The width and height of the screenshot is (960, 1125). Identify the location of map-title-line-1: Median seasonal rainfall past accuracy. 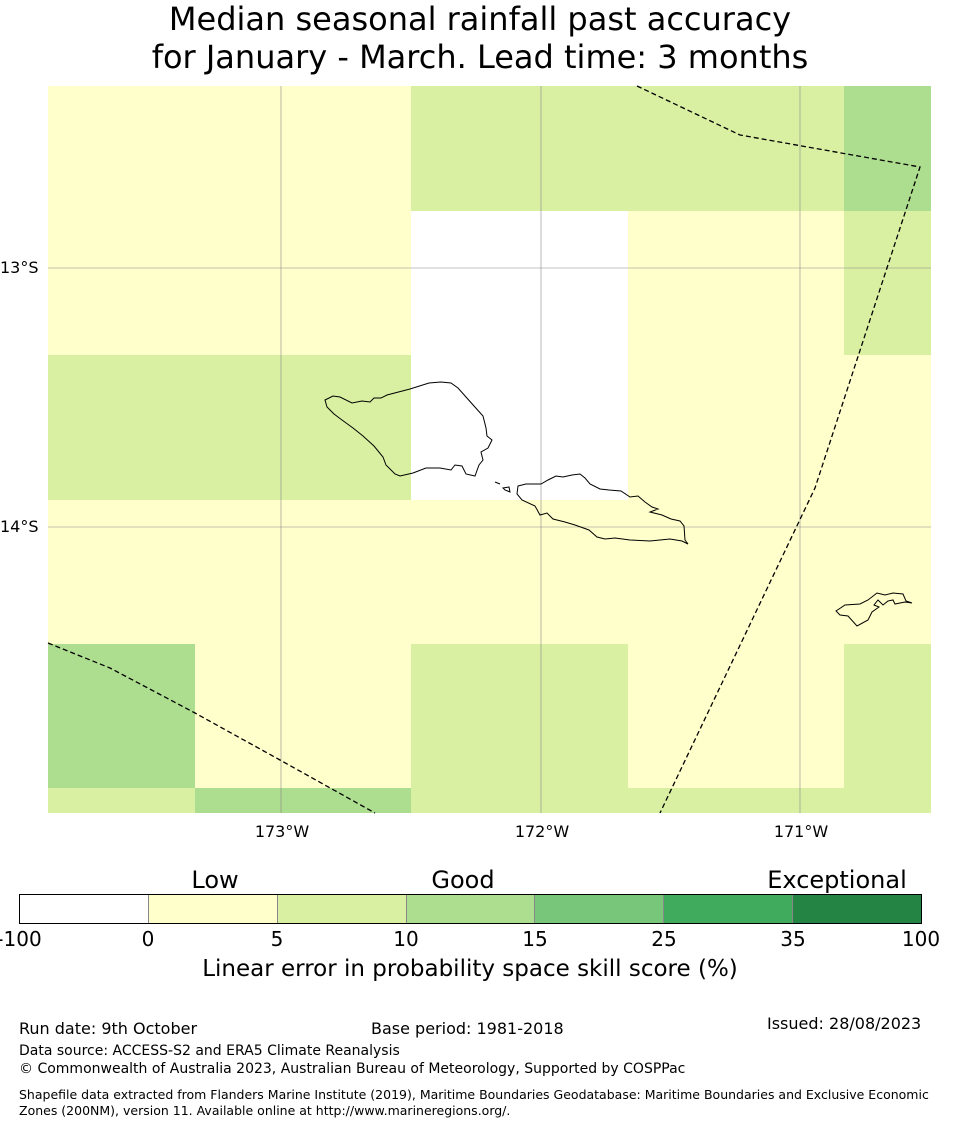
(480, 19).